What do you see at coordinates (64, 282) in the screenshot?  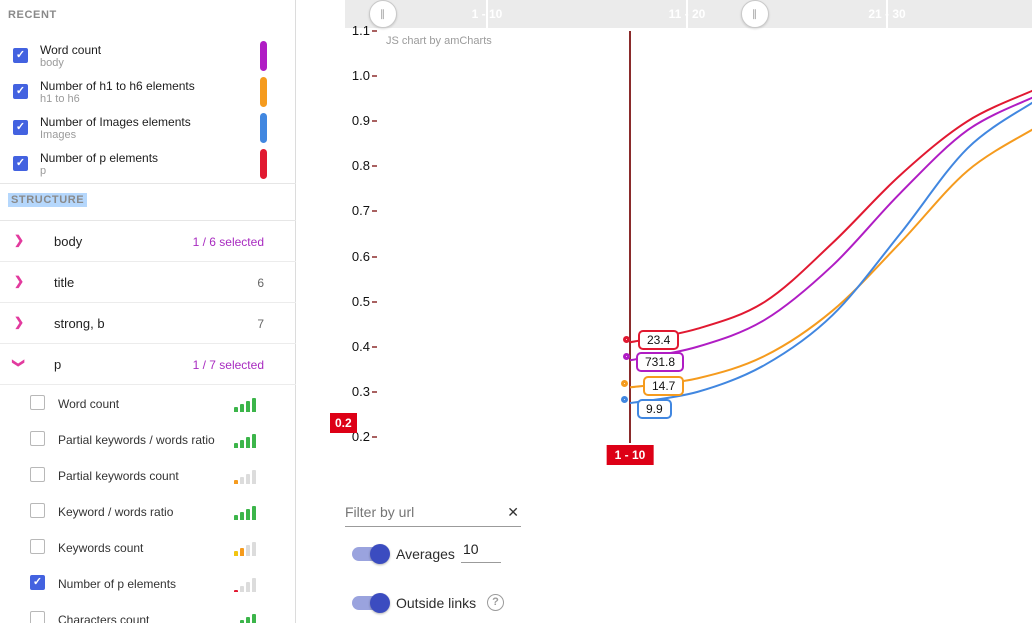 I see `tree-row-label: title` at bounding box center [64, 282].